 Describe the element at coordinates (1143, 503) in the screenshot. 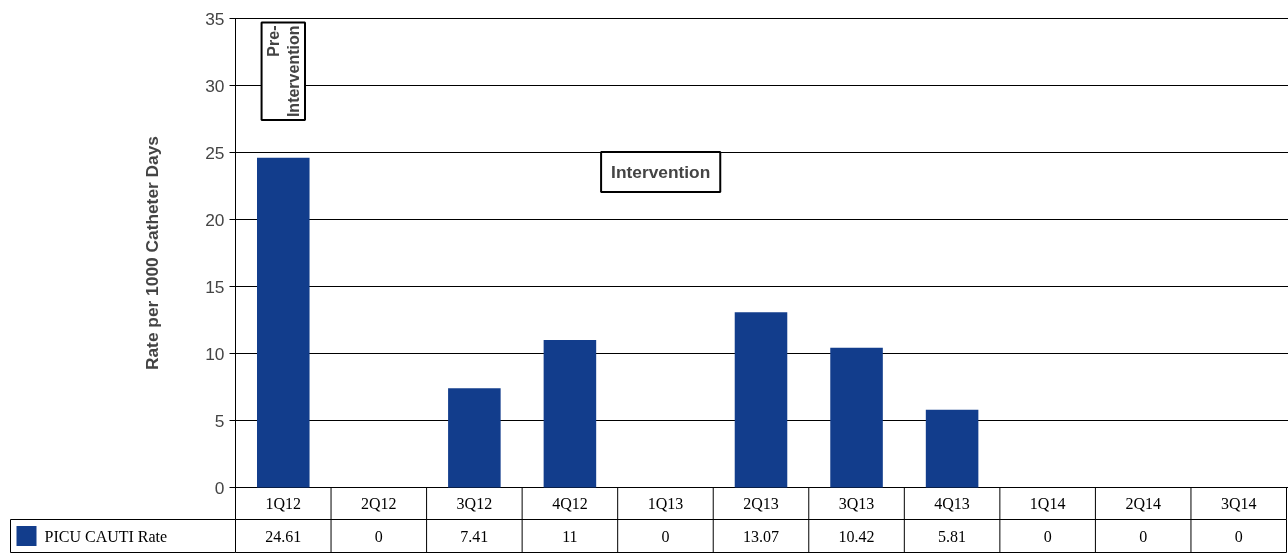

I see `x-tick-label: 2Q14` at that location.